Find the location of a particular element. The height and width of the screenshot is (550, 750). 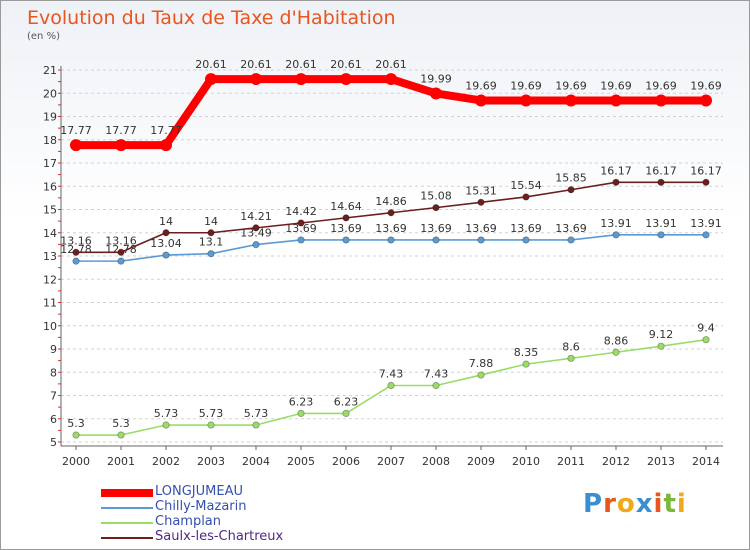

legend-label: Champlan is located at coordinates (188, 521).